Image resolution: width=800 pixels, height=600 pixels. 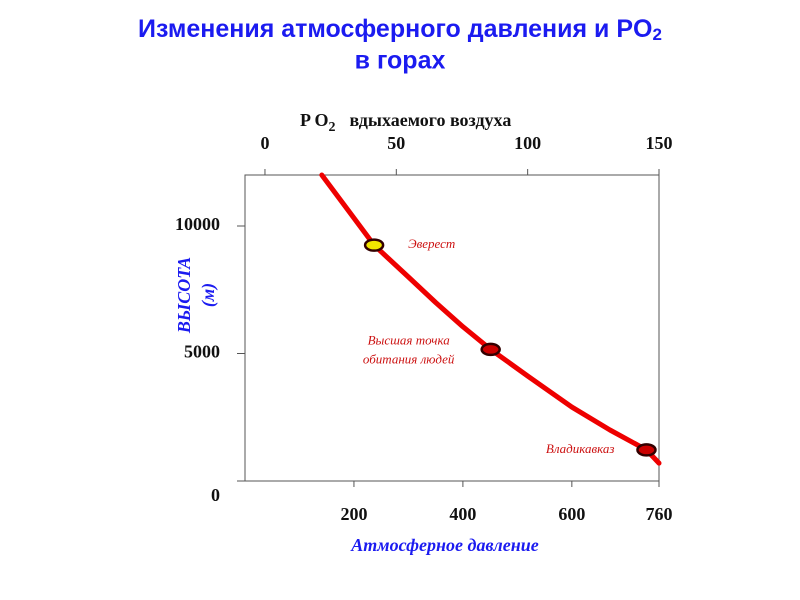 I want to click on y-tick-label: 5000, so click(x=202, y=352).